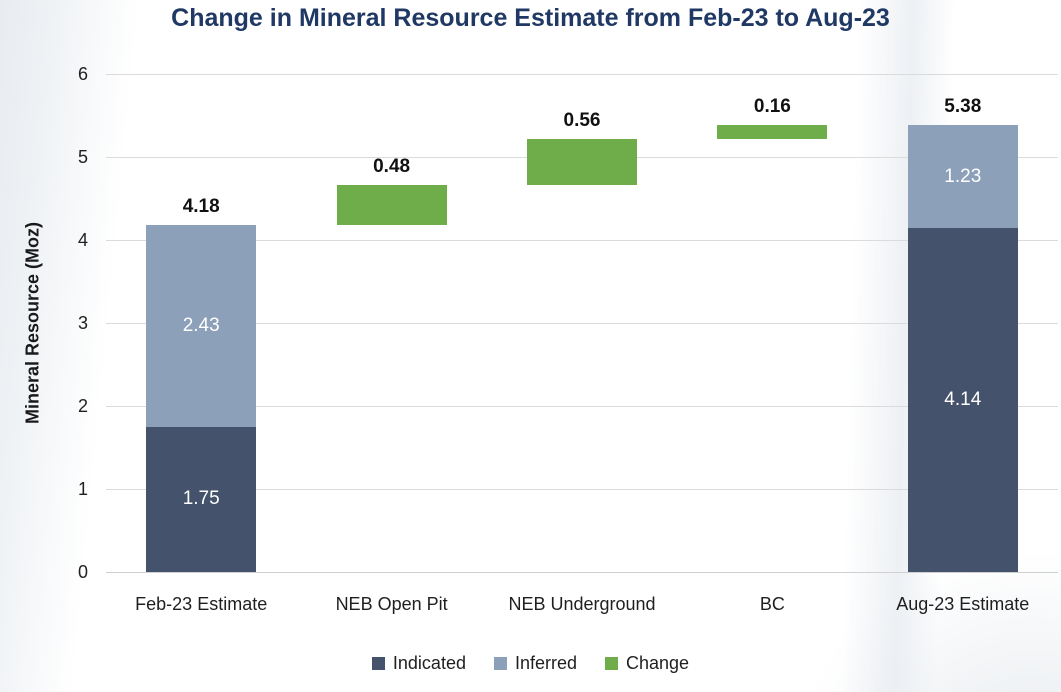 The width and height of the screenshot is (1061, 692). What do you see at coordinates (963, 107) in the screenshot?
I see `bar-total-label: 5.38` at bounding box center [963, 107].